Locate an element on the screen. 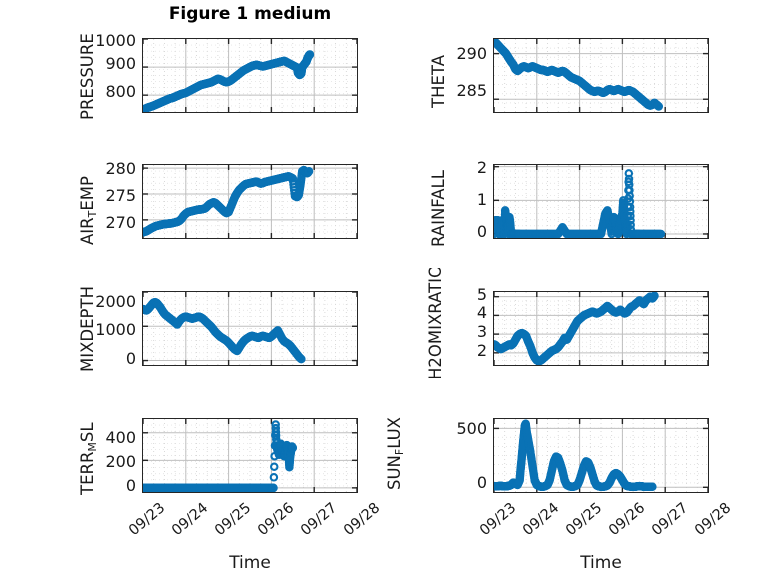 The height and width of the screenshot is (583, 778). xlabel-right: Time is located at coordinates (601, 563).